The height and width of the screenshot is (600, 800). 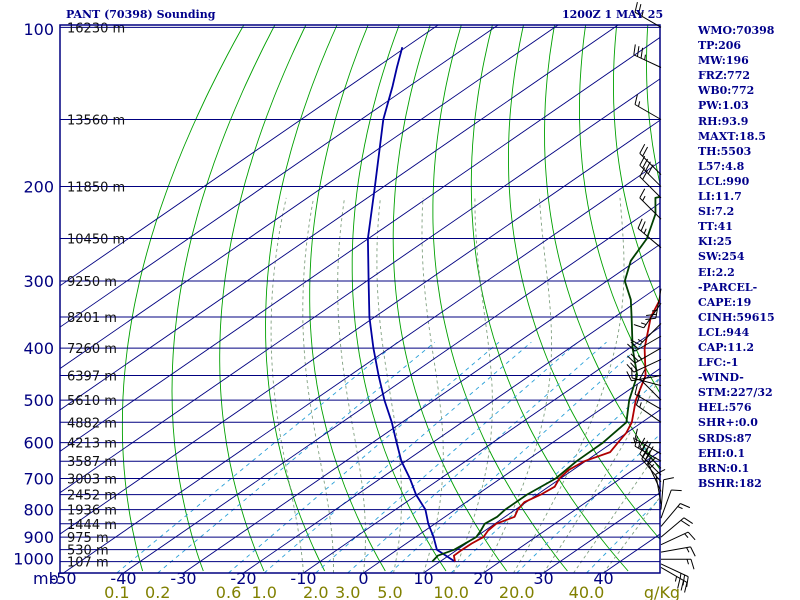 What do you see at coordinates (735, 393) in the screenshot?
I see `index-item: STM:227/32` at bounding box center [735, 393].